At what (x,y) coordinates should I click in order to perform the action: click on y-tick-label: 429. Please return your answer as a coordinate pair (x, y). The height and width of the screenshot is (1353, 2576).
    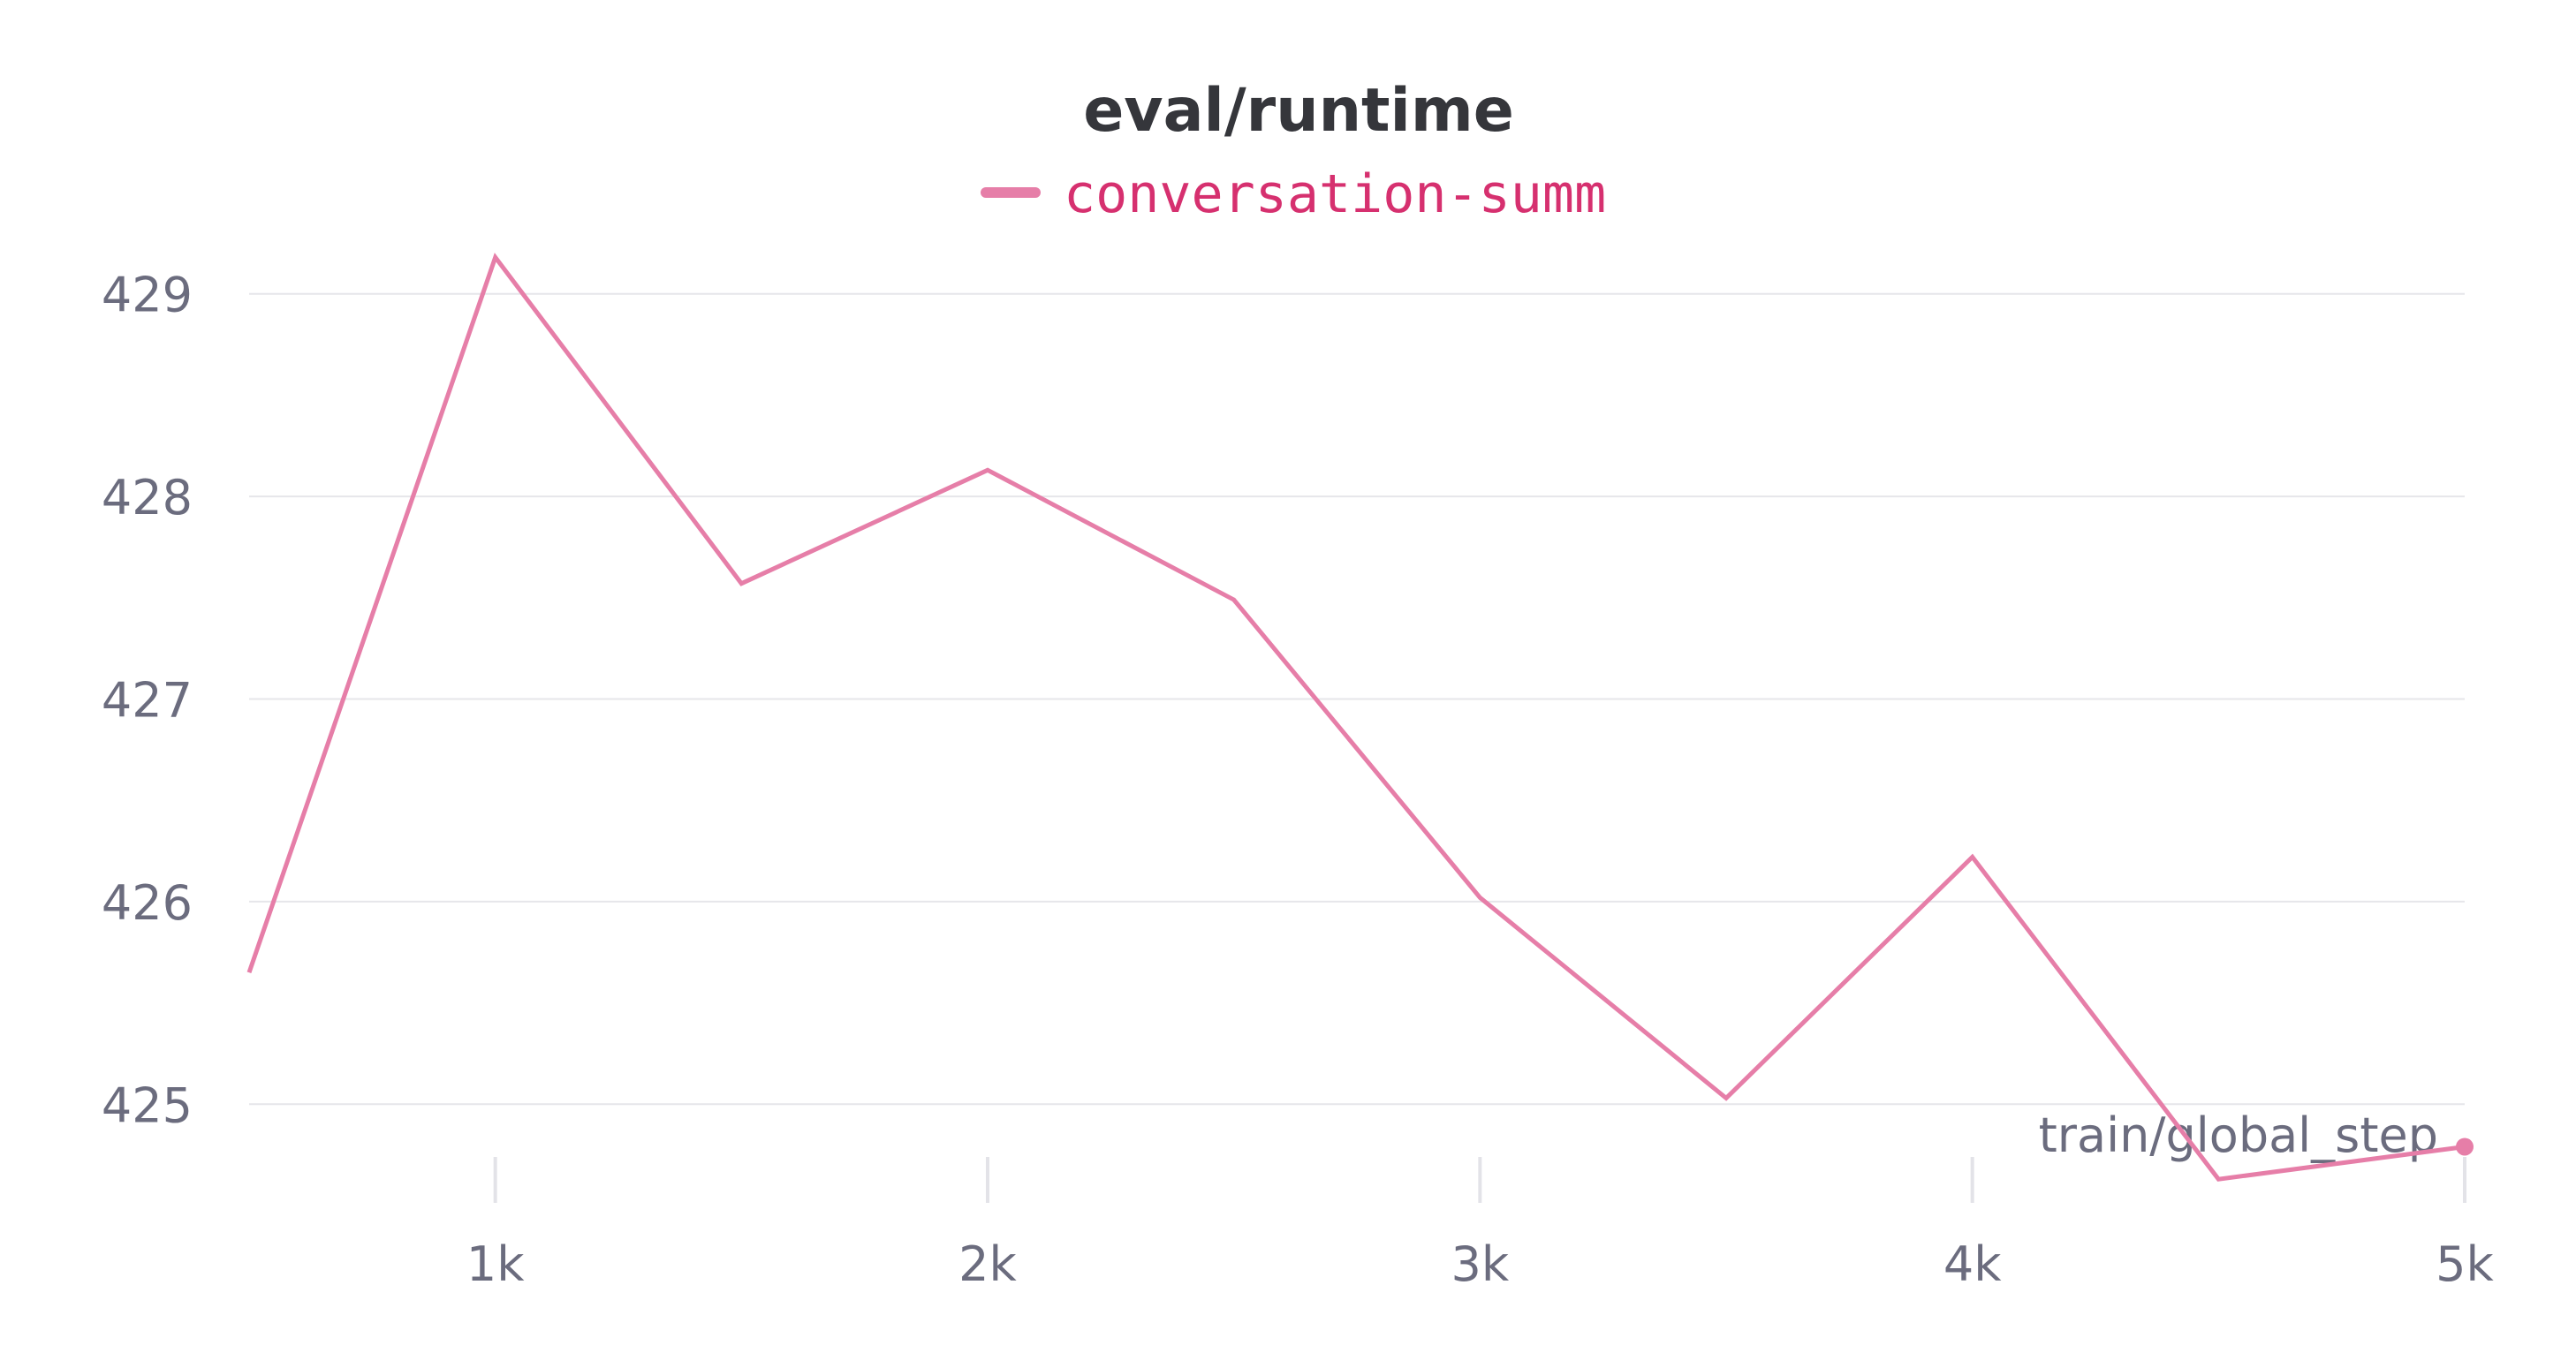
    Looking at the image, I should click on (147, 295).